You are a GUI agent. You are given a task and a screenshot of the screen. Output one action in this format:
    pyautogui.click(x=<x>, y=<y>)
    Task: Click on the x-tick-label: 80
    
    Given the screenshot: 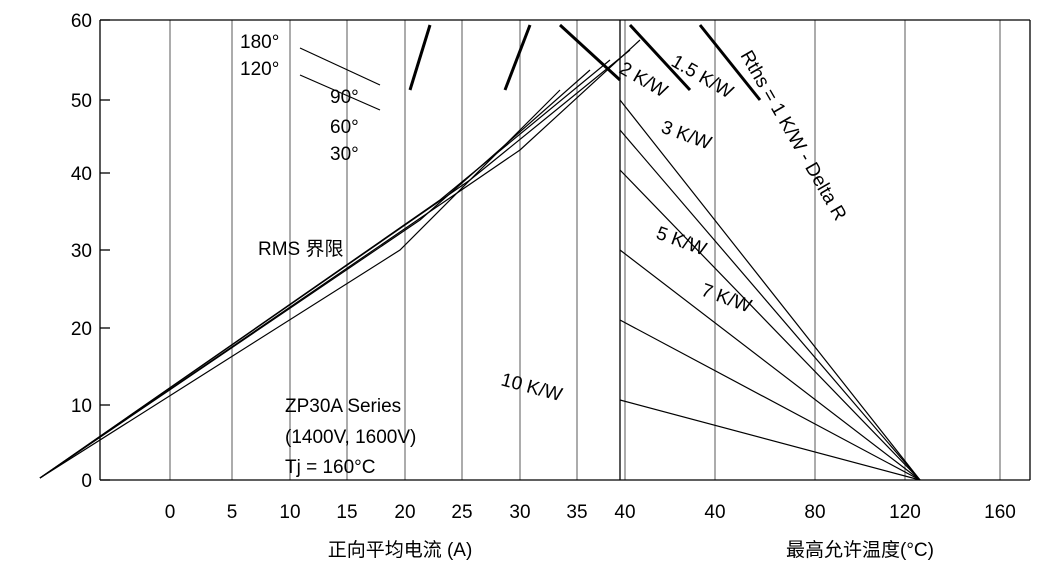 What is the action you would take?
    pyautogui.click(x=814, y=512)
    